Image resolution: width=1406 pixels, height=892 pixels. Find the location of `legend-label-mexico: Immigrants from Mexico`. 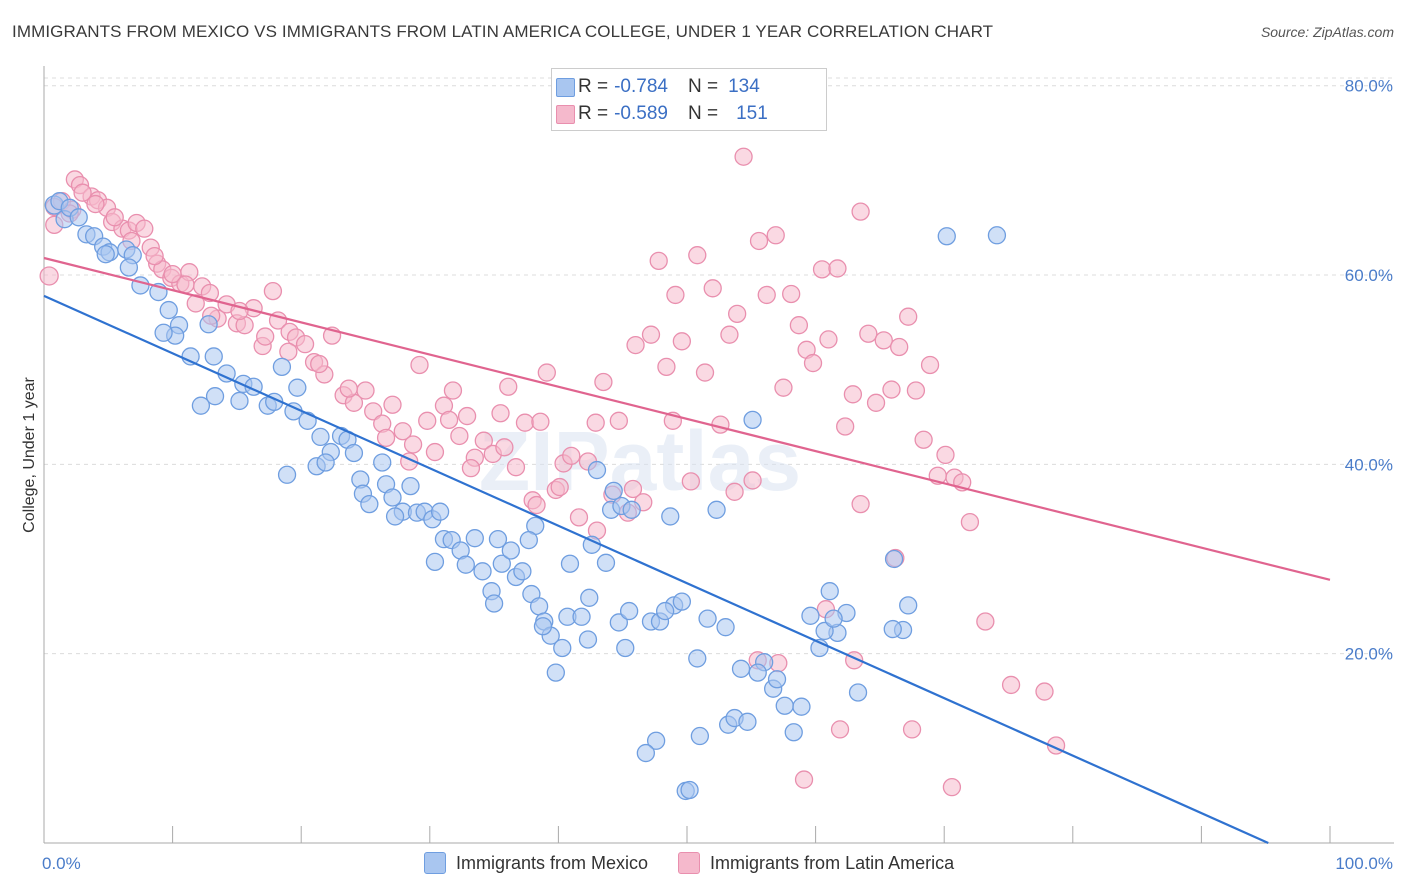

legend-label-mexico: Immigrants from Mexico is located at coordinates (552, 862).